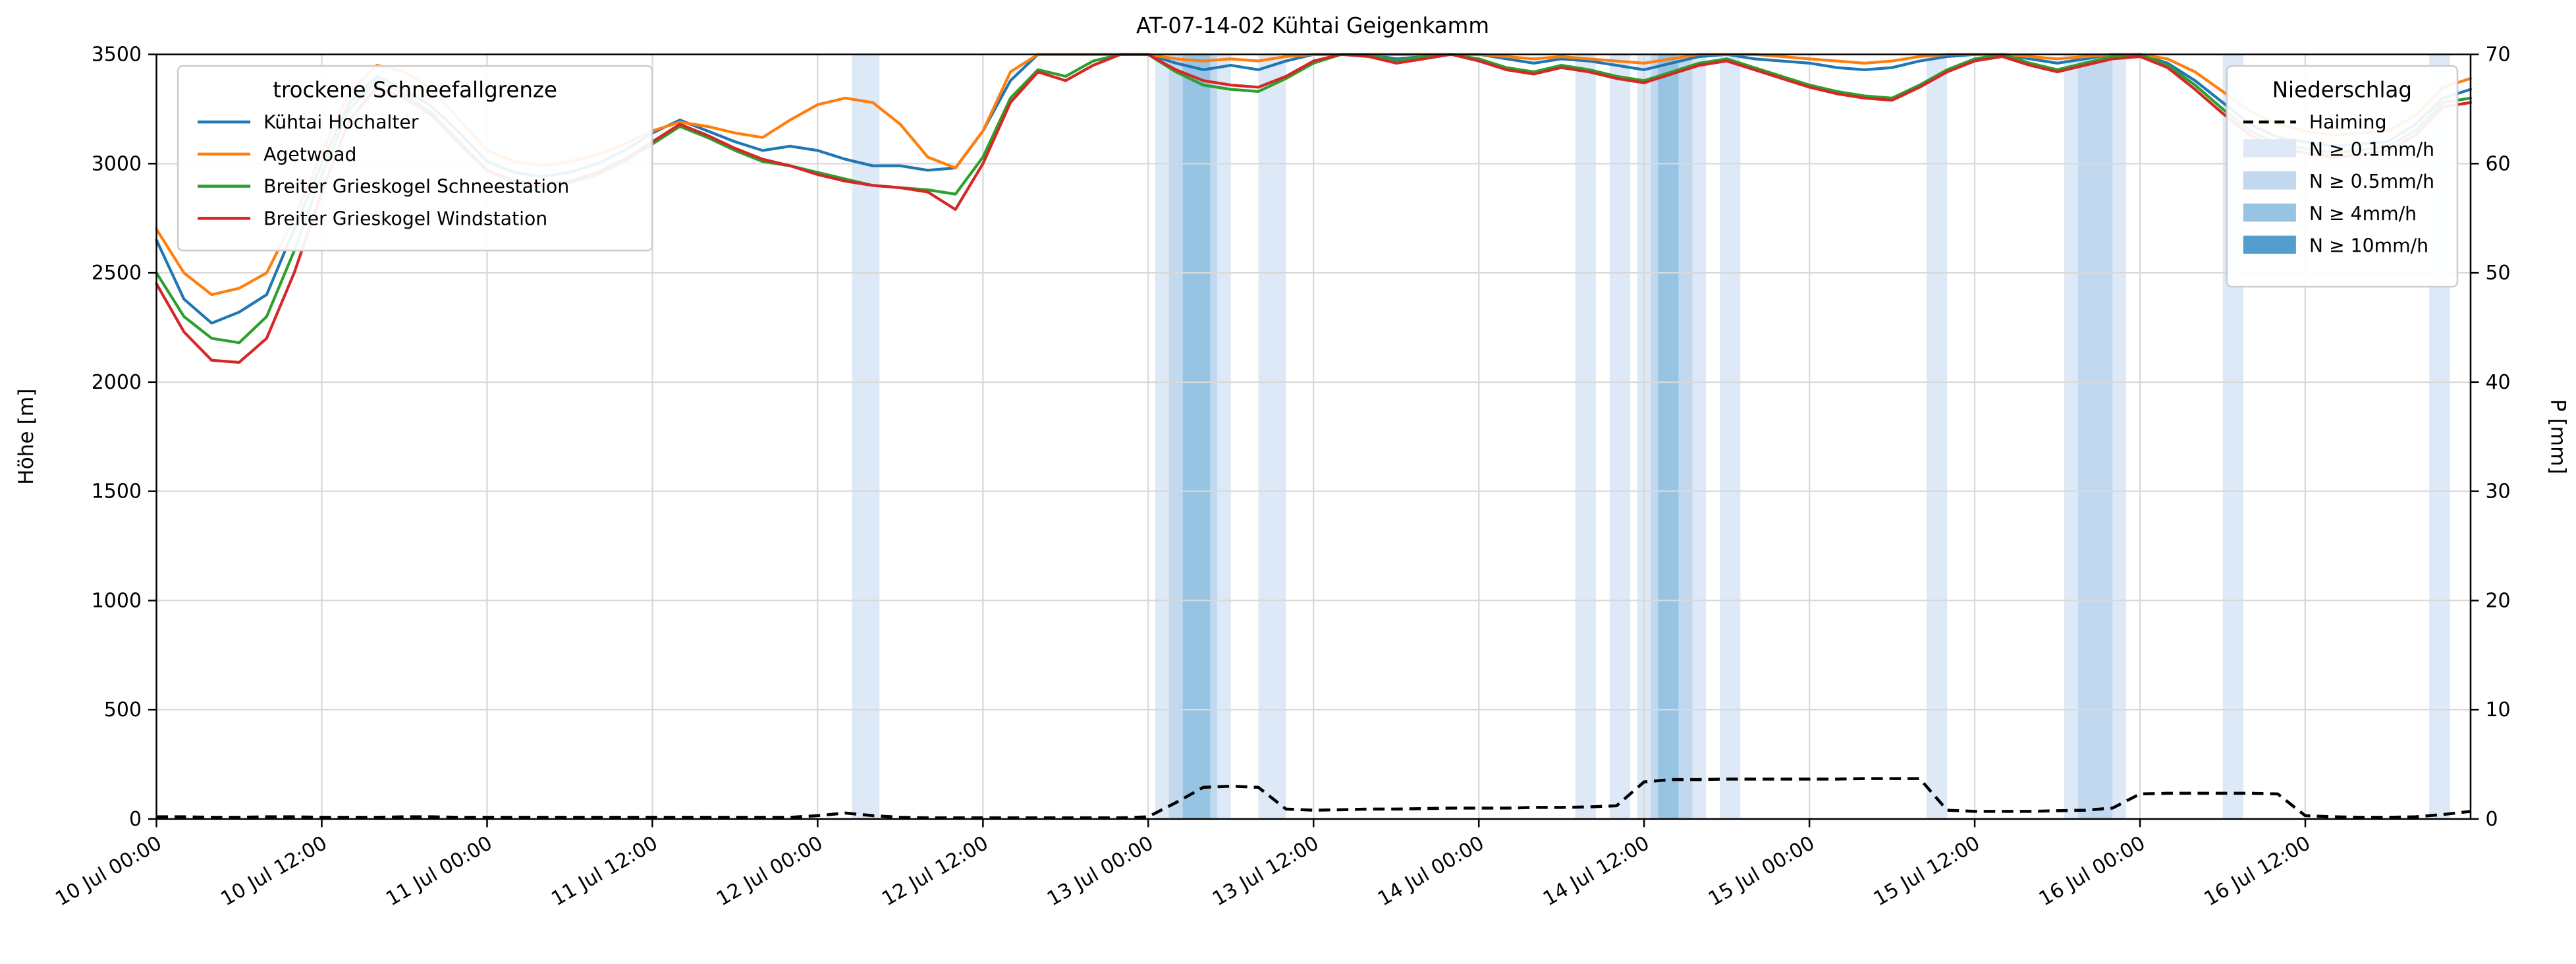  What do you see at coordinates (2557, 436) in the screenshot?
I see `y-axis-label-right: P [mm]` at bounding box center [2557, 436].